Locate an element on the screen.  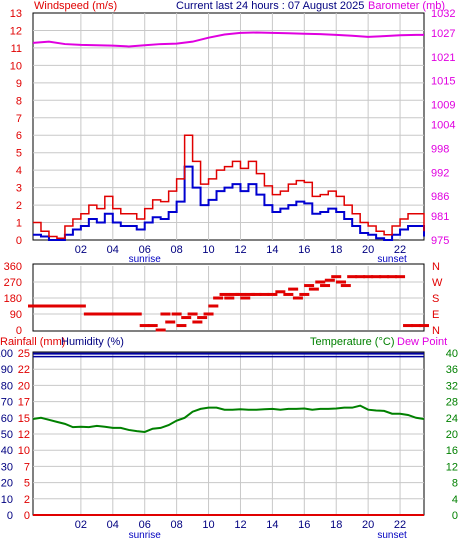
wind-y-tick-label: 2 is located at coordinates (19, 206).